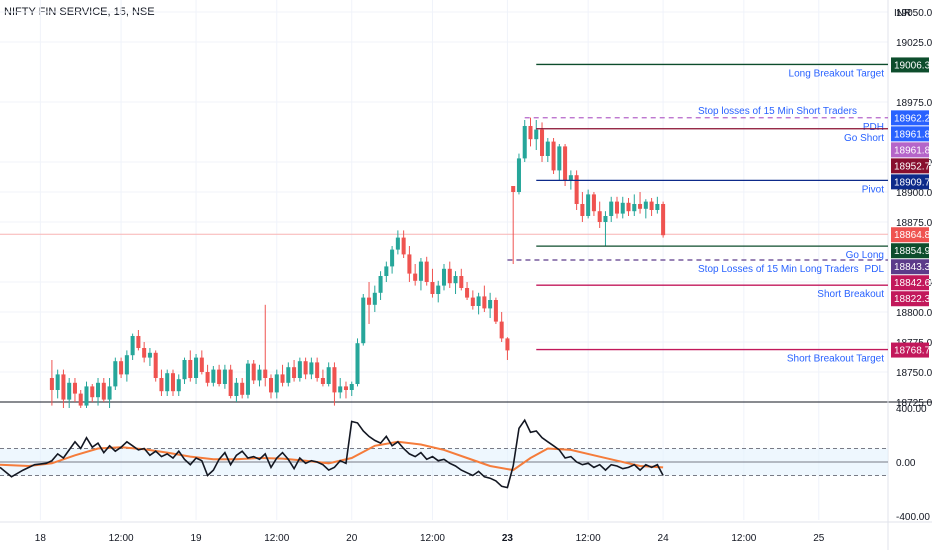 The height and width of the screenshot is (550, 932). I want to click on price-tick-label: 18800.00, so click(914, 313).